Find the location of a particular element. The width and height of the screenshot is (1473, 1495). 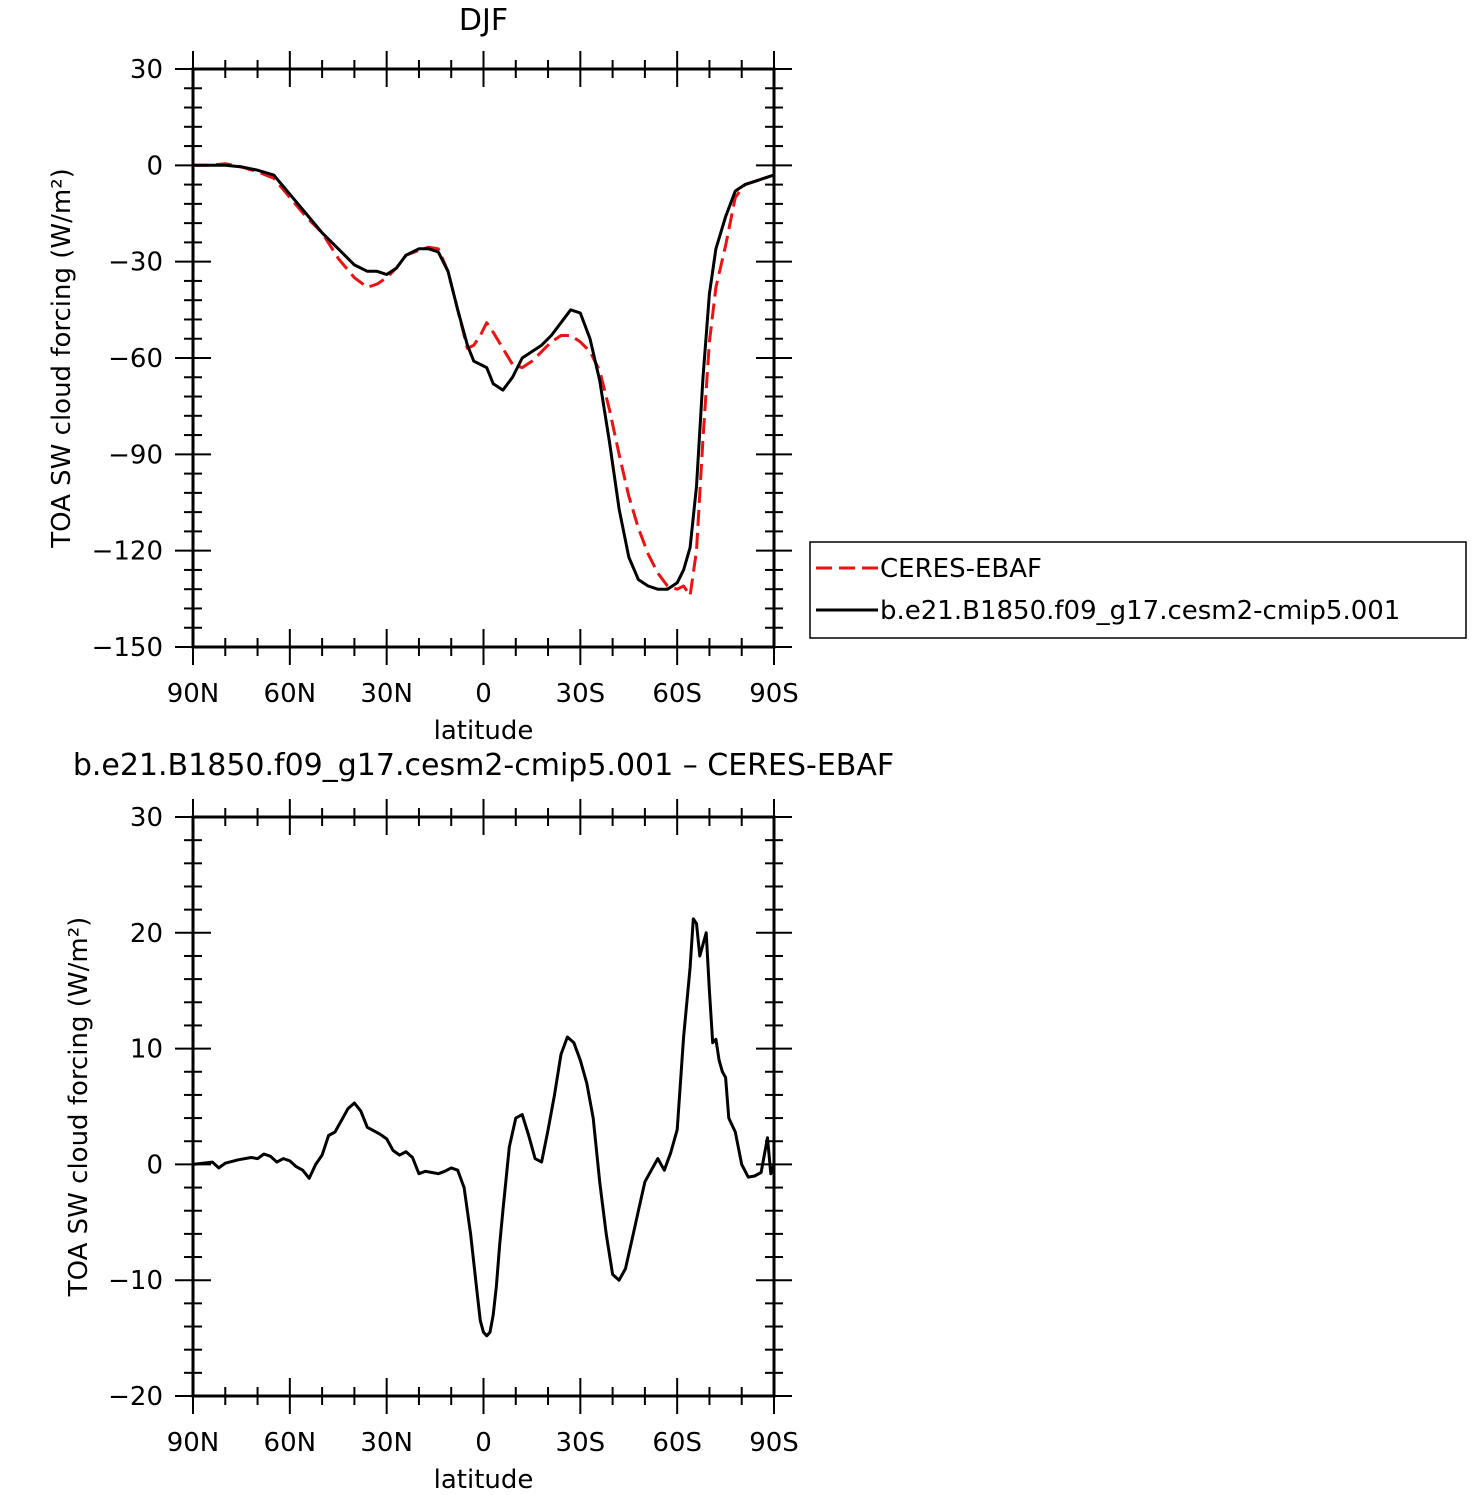

y-tick-label: 10 is located at coordinates (146, 1050).